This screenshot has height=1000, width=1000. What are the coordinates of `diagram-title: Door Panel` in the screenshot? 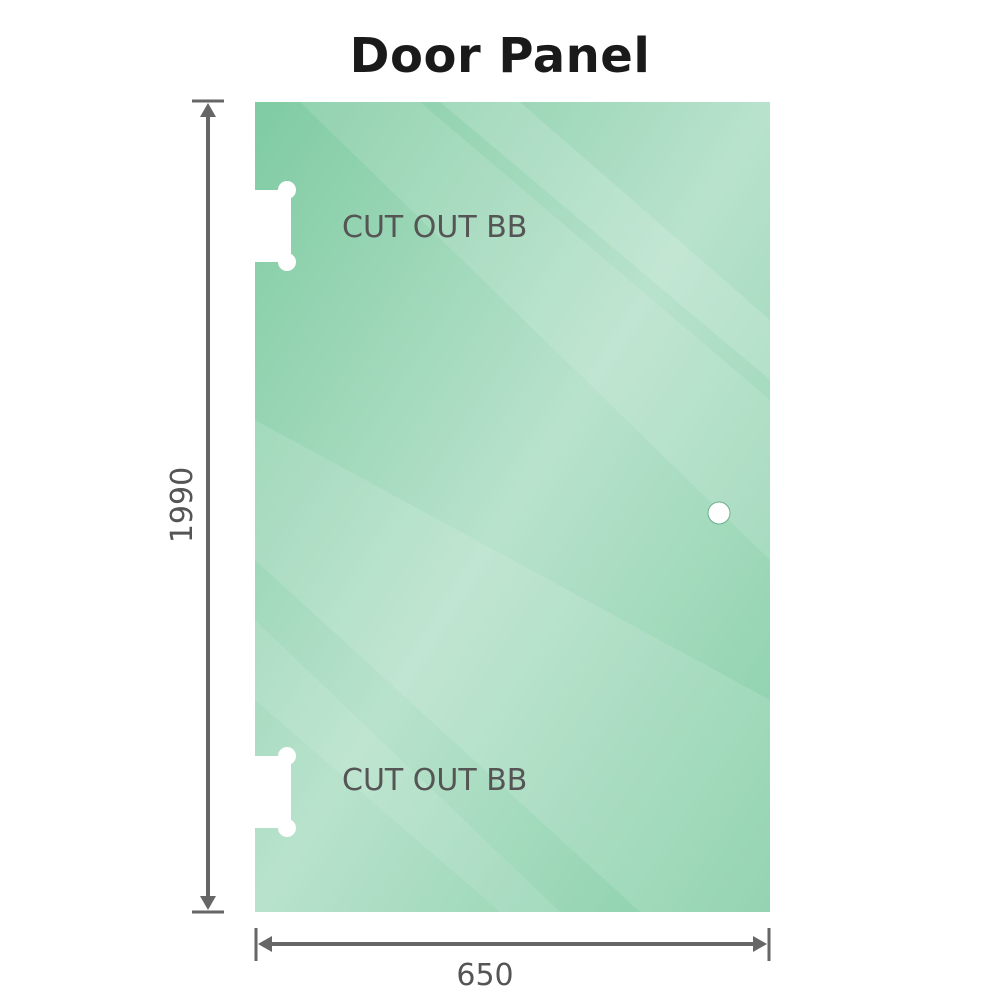 It's located at (500, 56).